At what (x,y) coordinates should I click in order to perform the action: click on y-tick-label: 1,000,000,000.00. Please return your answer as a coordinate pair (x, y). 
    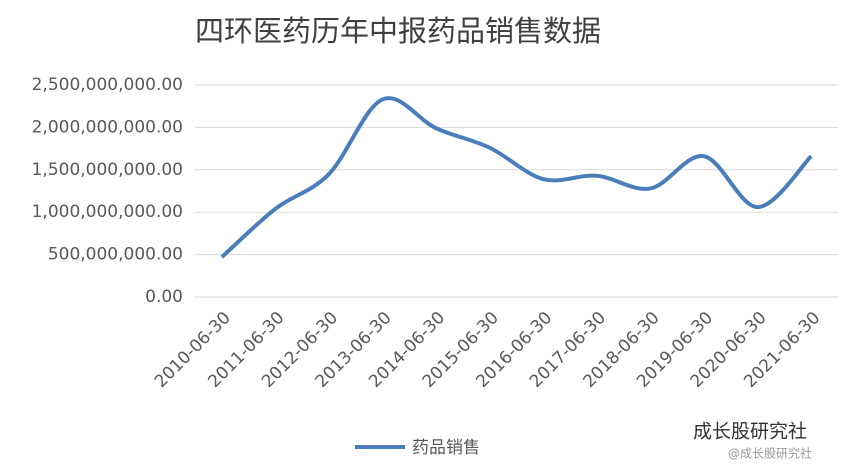
    Looking at the image, I should click on (107, 212).